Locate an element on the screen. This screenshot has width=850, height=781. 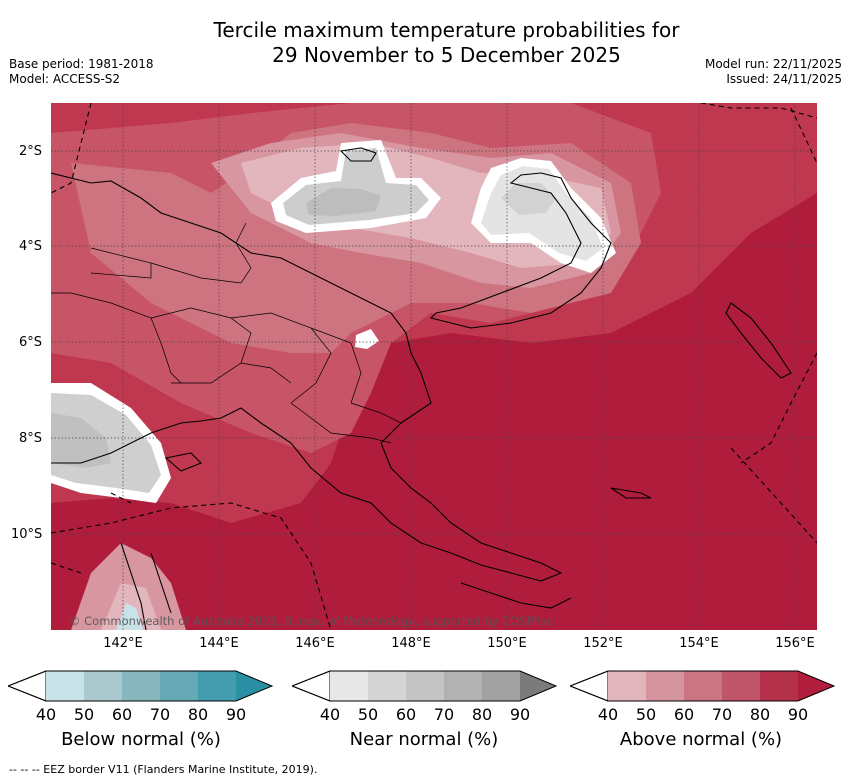
cb2-extend-low is located at coordinates (311, 686).